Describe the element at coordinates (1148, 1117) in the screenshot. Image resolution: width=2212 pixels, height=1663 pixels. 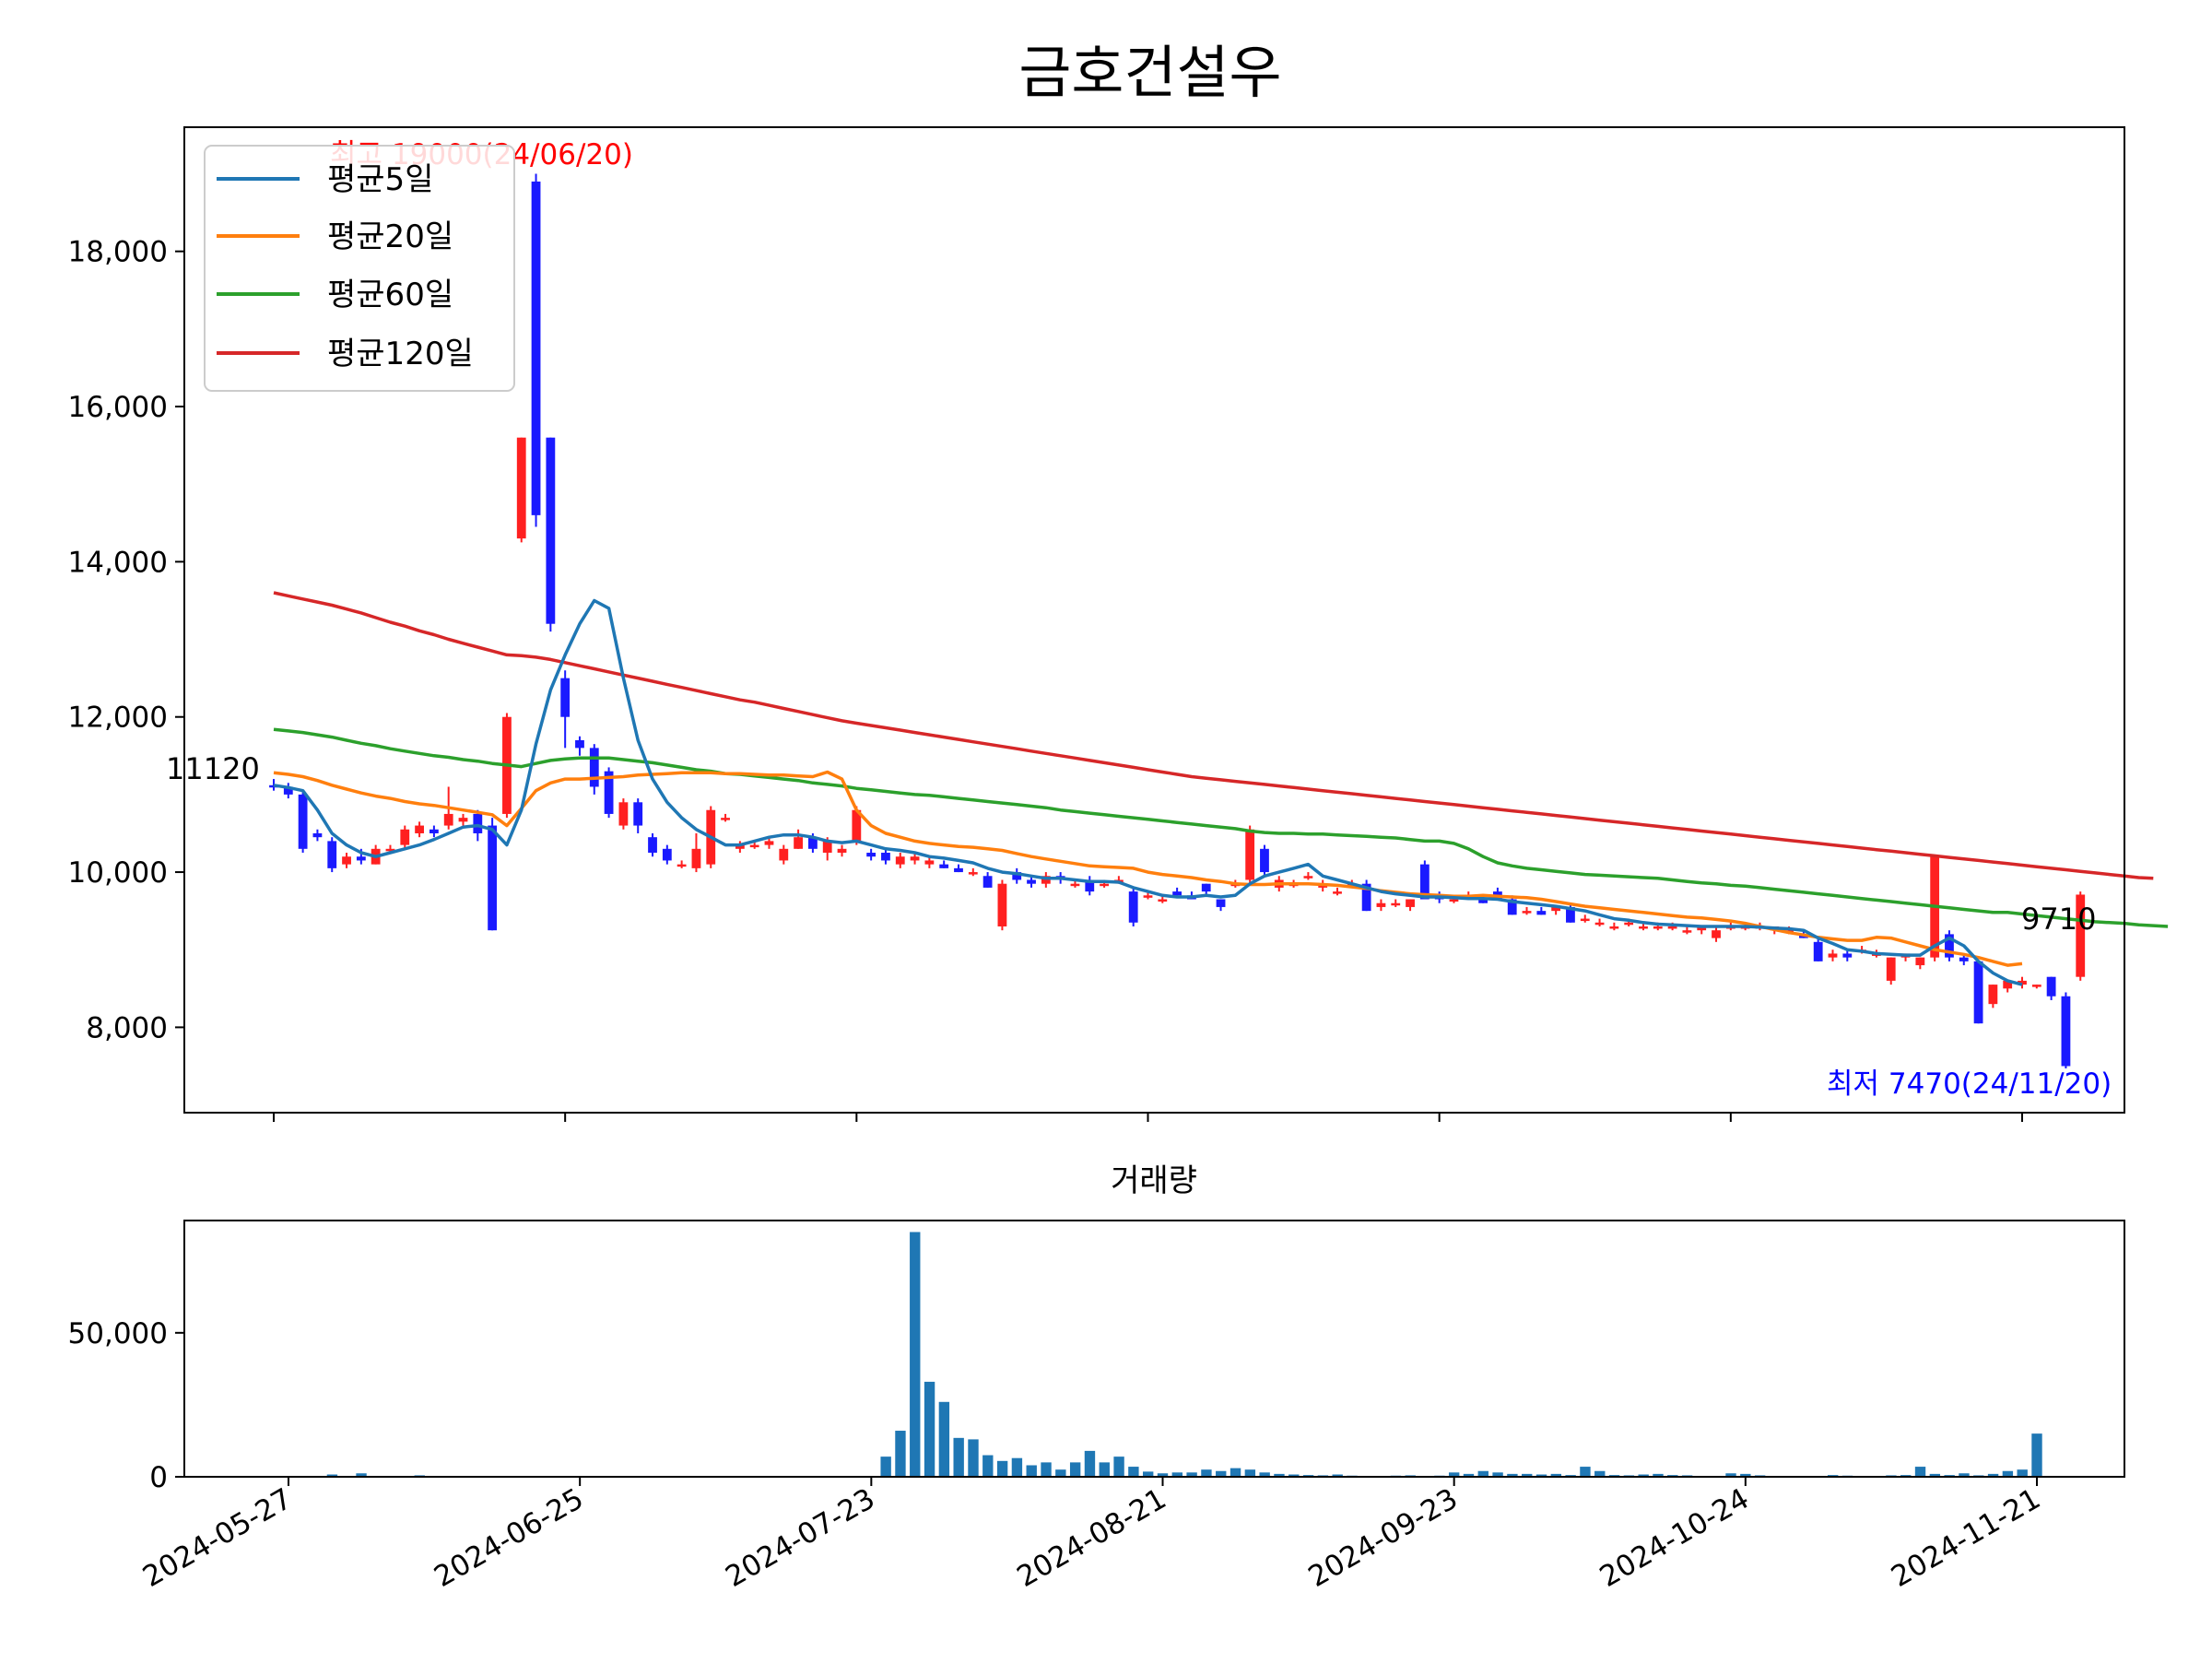
I see `price-x-axis-ticks` at that location.